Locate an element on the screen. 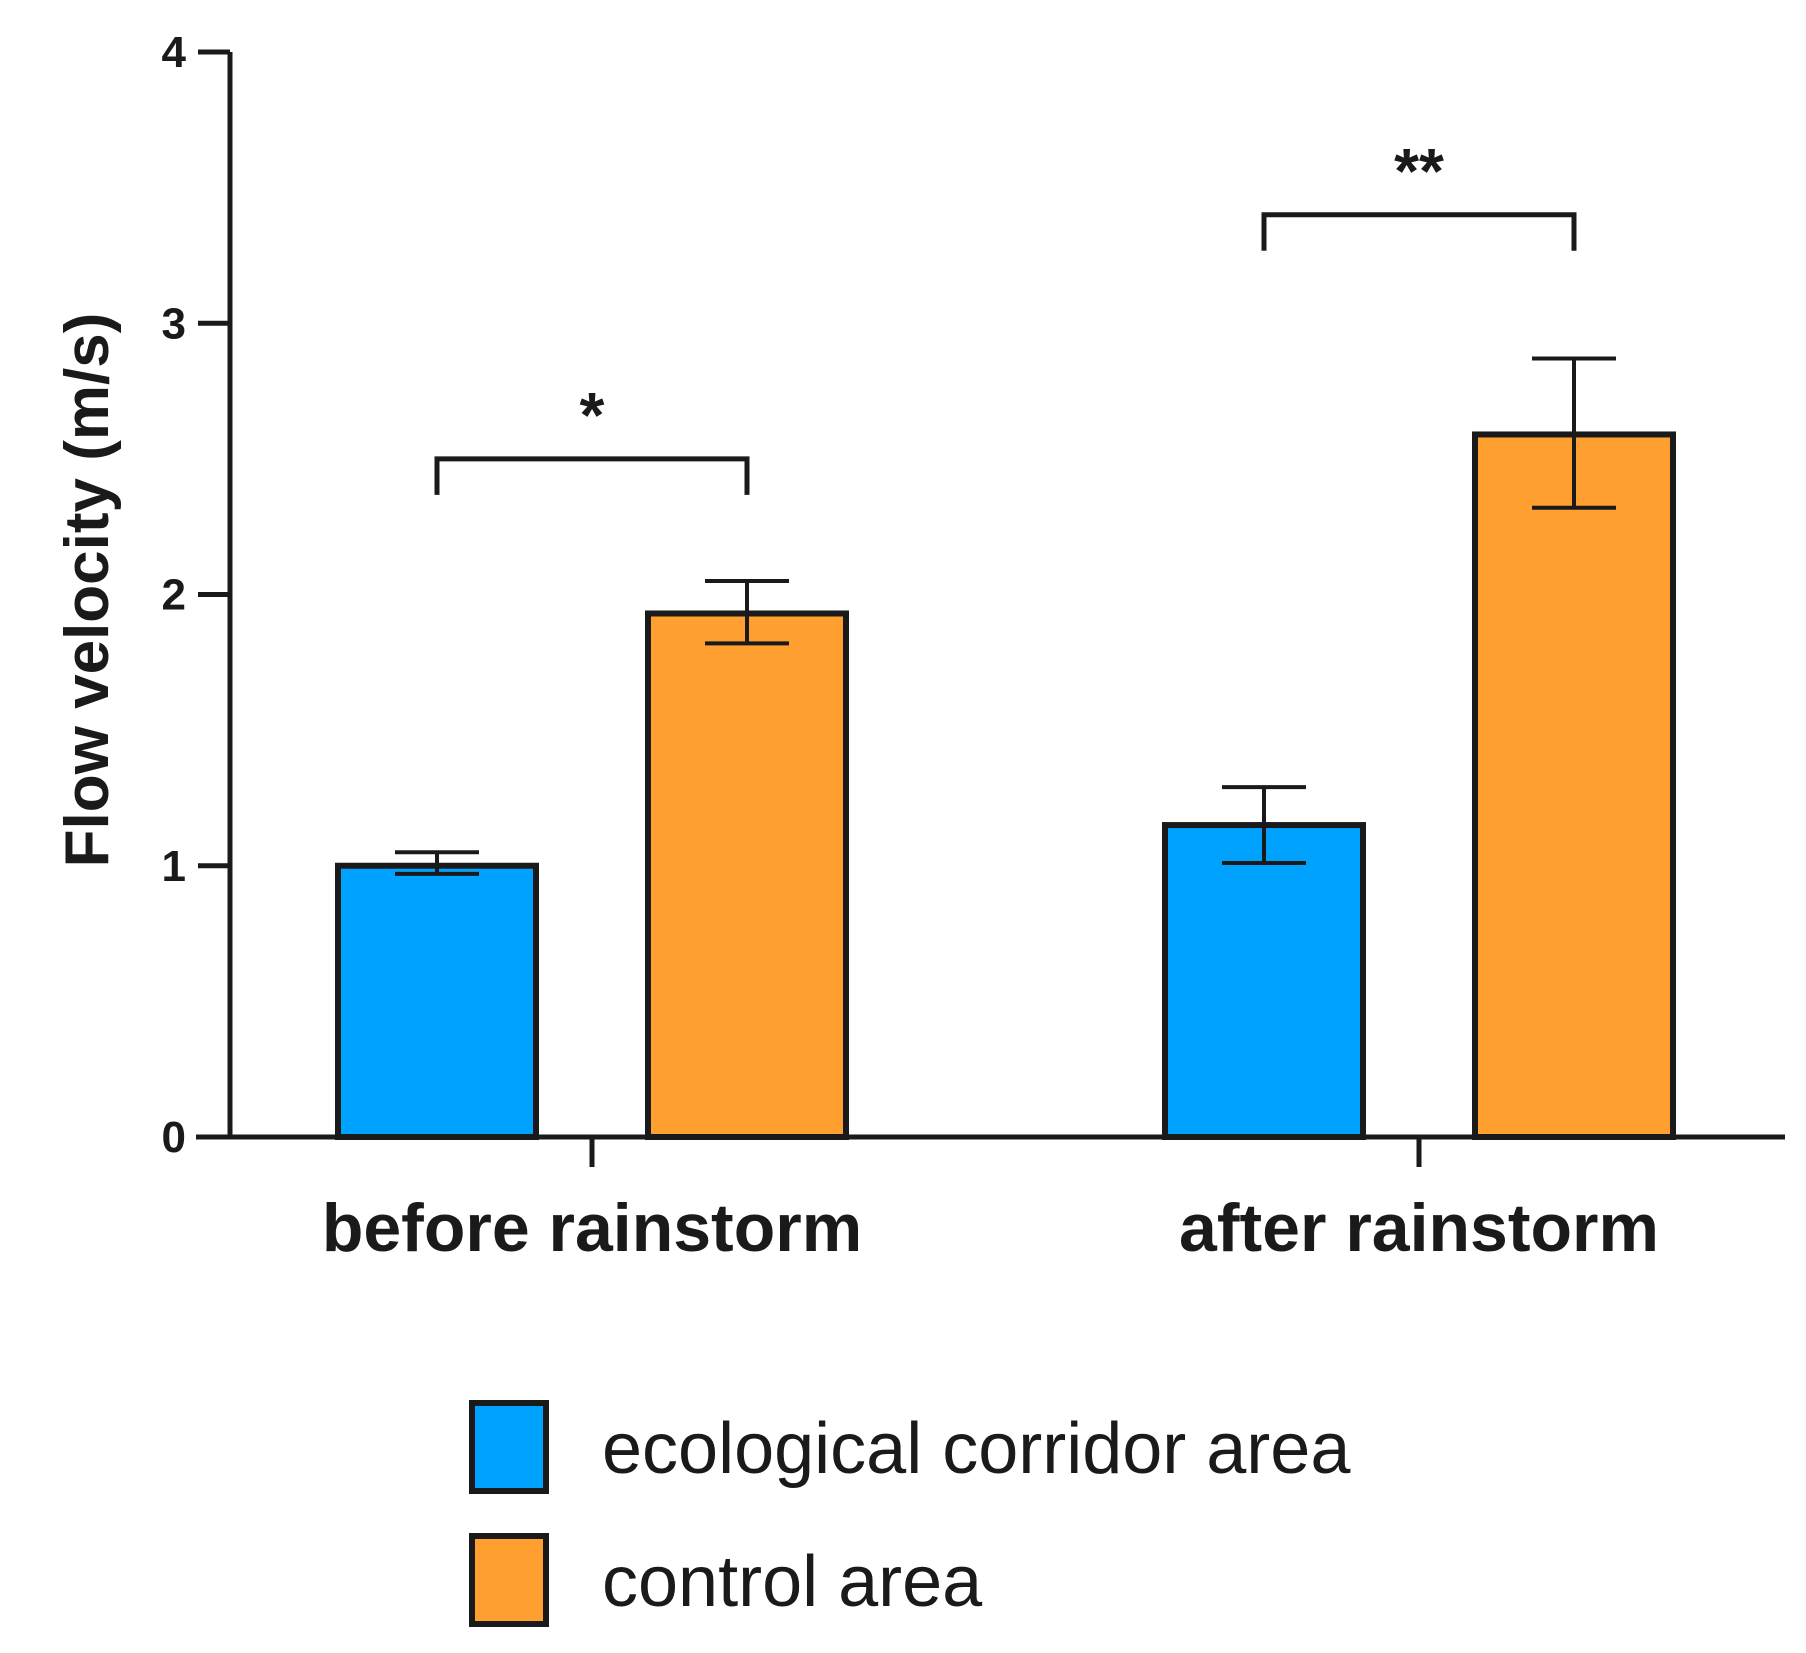  x-tick-label: after rainstorm is located at coordinates (1419, 1228).